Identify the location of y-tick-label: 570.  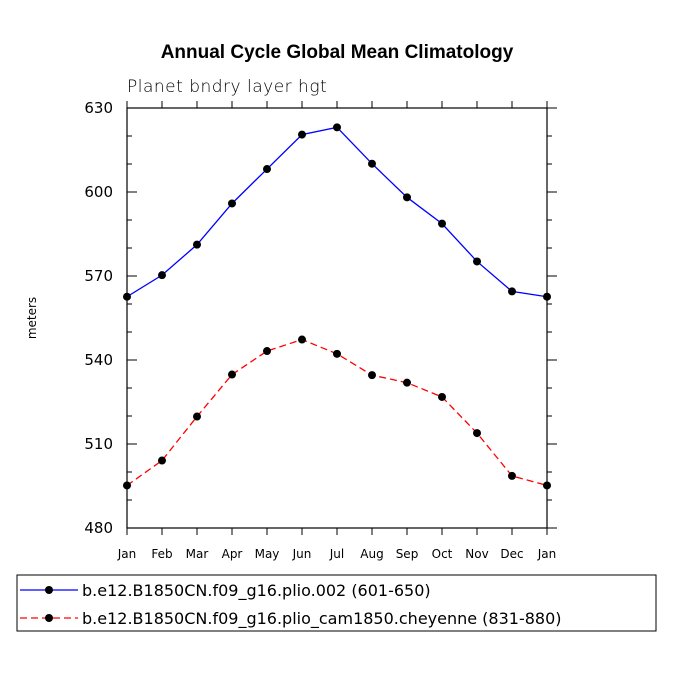
(98, 276).